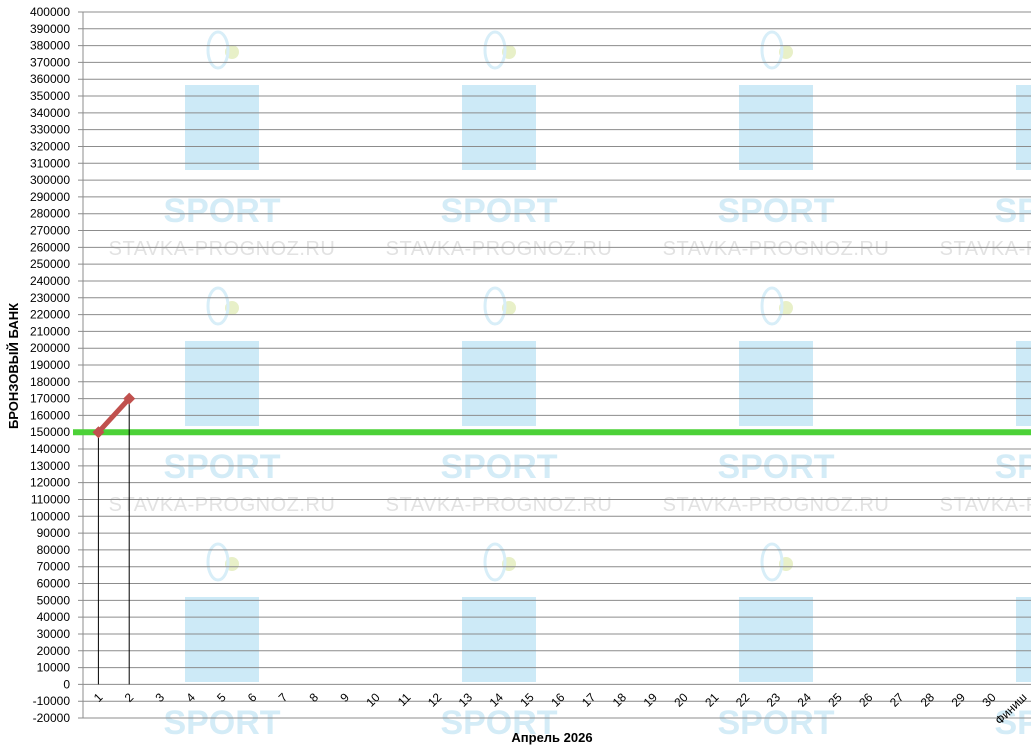 This screenshot has width=1031, height=747. Describe the element at coordinates (129, 697) in the screenshot. I see `x-tick-label: 2` at that location.